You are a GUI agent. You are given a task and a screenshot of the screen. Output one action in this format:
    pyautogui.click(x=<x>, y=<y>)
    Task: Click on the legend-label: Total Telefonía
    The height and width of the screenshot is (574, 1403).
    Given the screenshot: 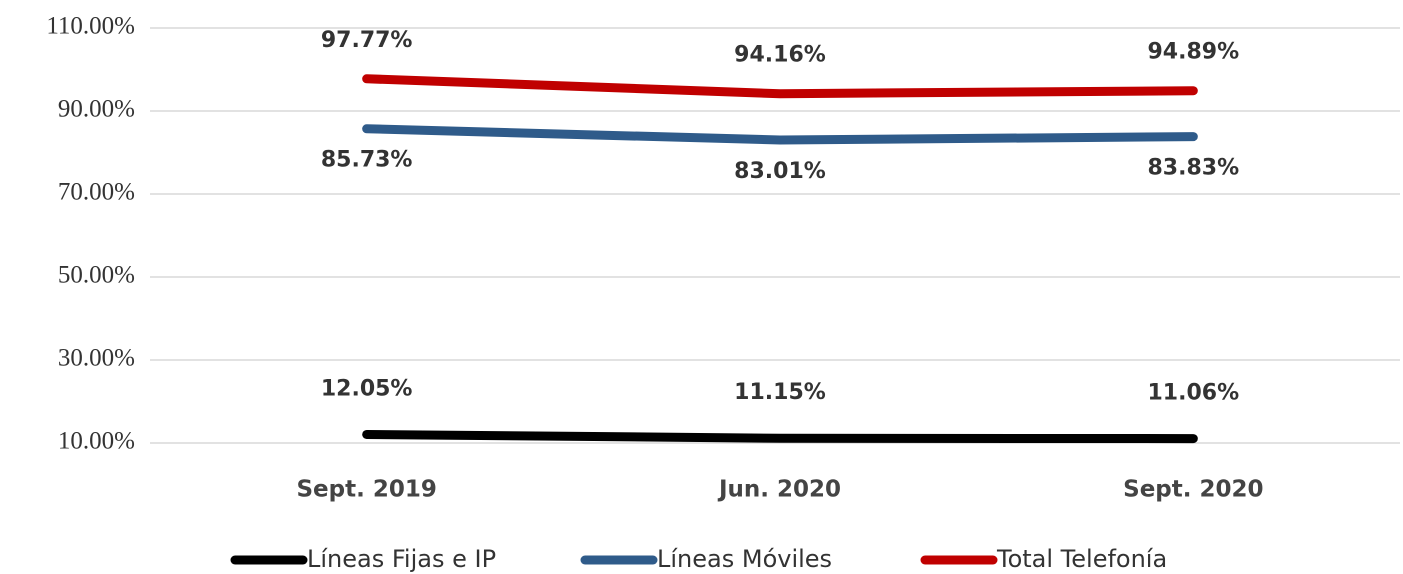 What is the action you would take?
    pyautogui.click(x=1081, y=559)
    